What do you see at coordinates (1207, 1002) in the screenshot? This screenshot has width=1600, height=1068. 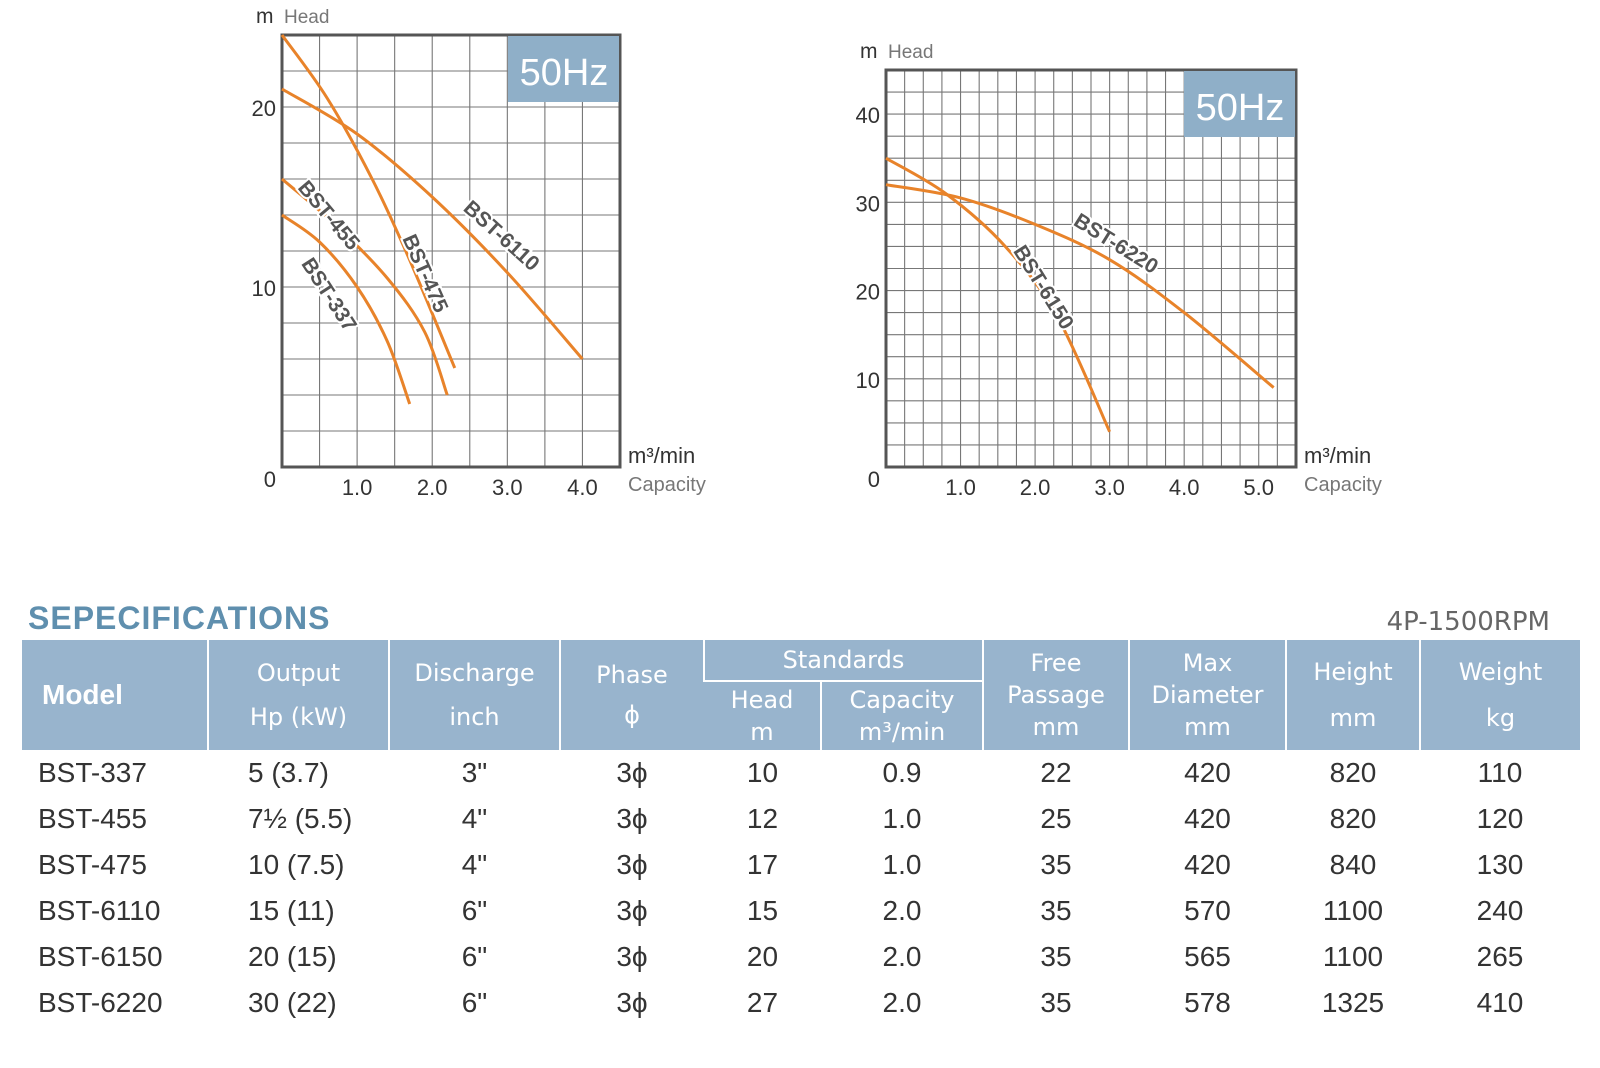 I see `cell-maxdia: 578` at bounding box center [1207, 1002].